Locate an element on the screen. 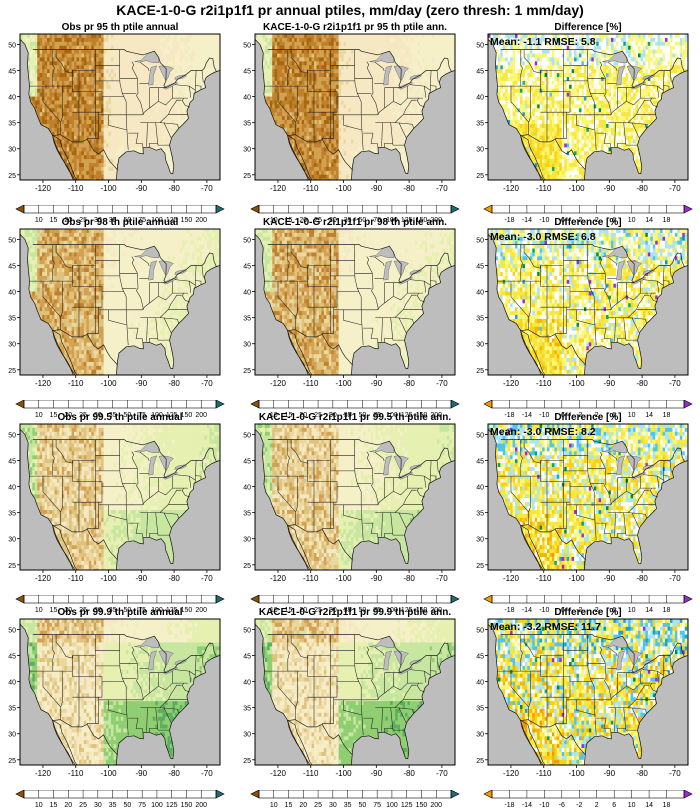  colorbar-label: -2 is located at coordinates (579, 805).